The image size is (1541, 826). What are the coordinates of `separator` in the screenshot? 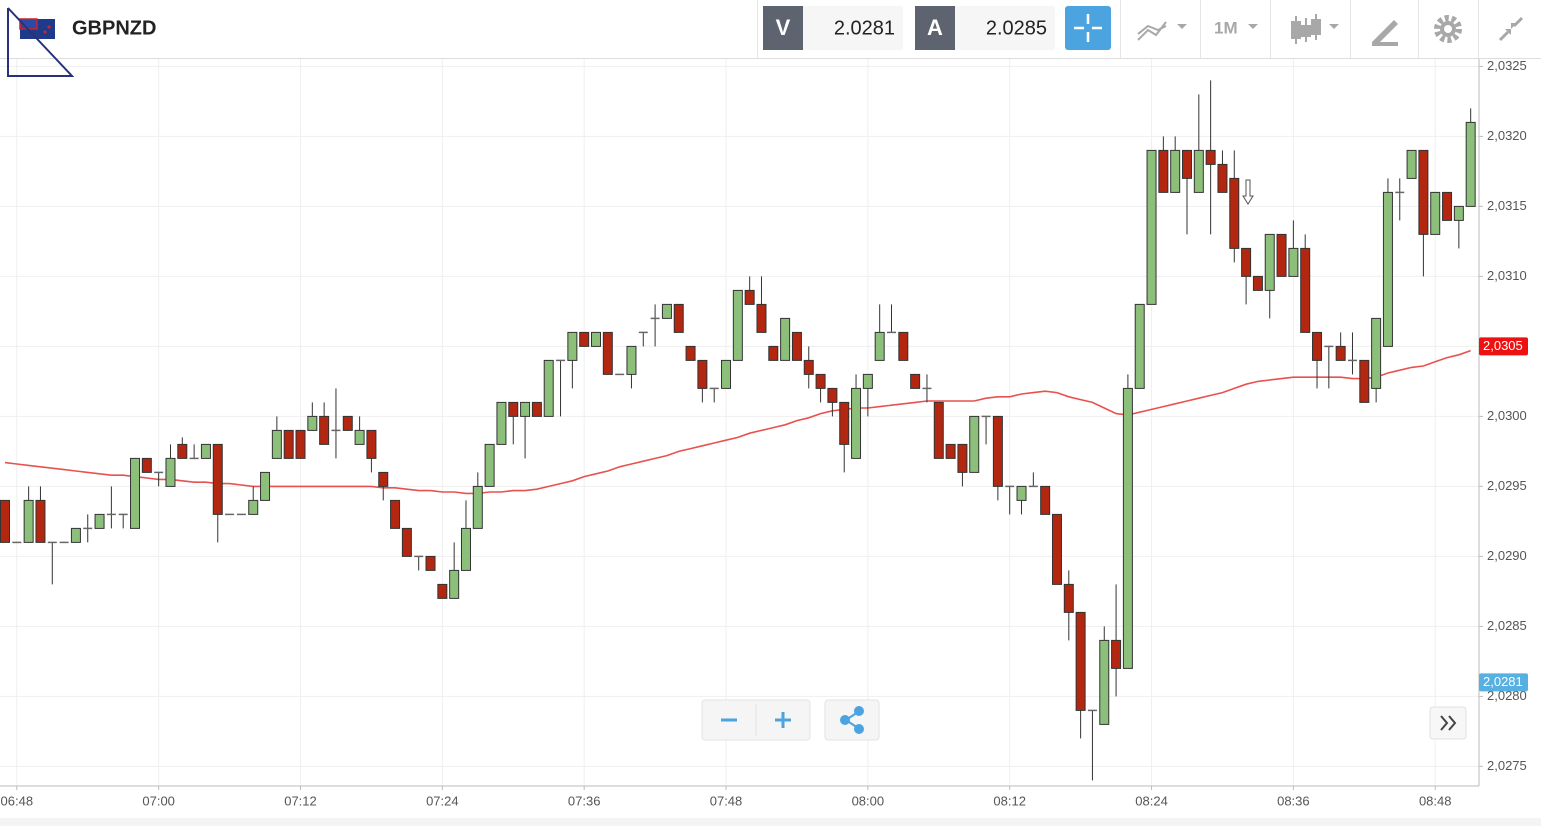 It's located at (757, 29).